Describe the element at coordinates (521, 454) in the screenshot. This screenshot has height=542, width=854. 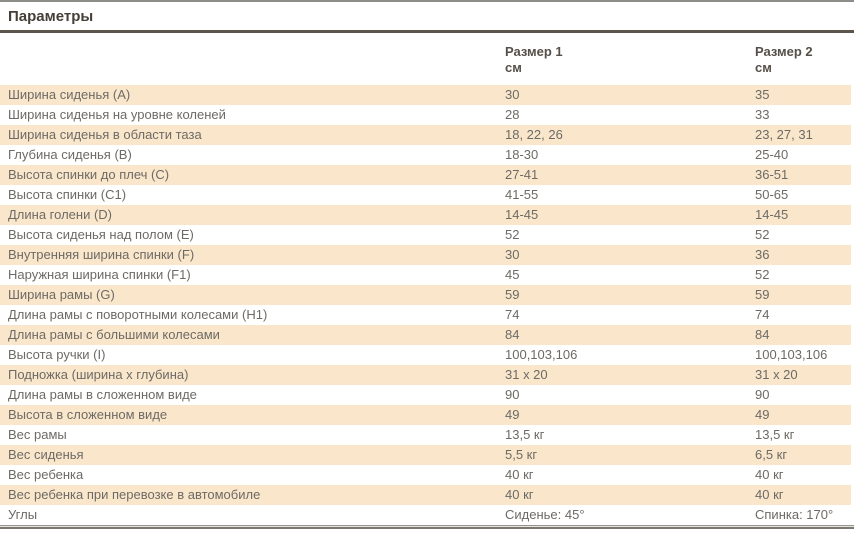
I see `size1-value: 5,5 кг` at that location.